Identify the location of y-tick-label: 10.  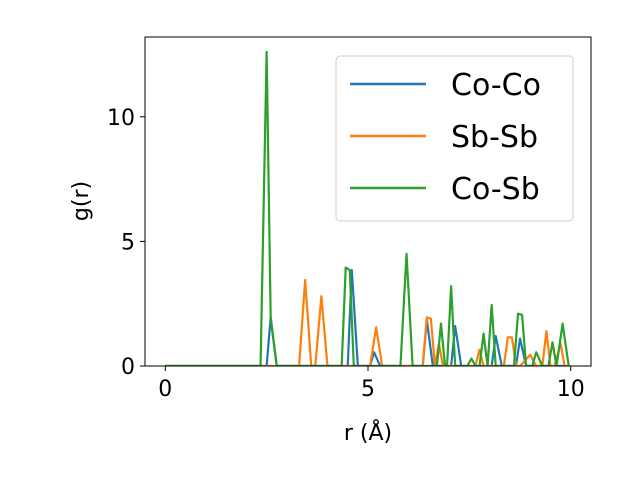
(121, 118).